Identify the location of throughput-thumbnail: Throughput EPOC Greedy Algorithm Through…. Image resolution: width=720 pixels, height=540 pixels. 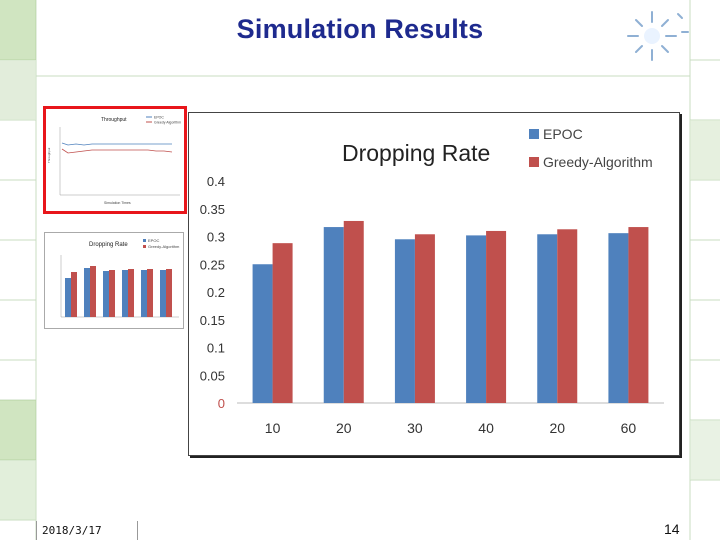
(115, 160).